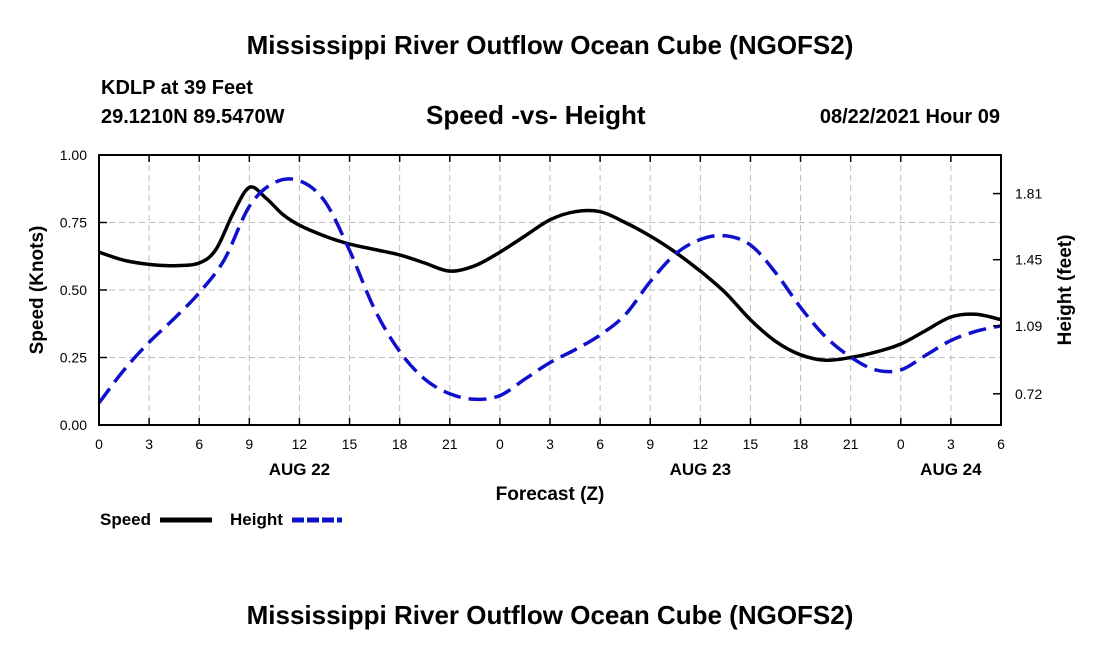 The image size is (1100, 650). I want to click on y2-axis-title: Height (feet), so click(1065, 290).